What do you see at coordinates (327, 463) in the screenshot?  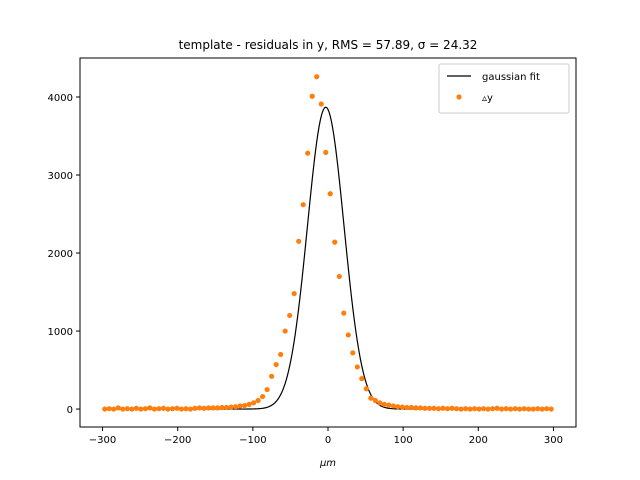 I see `x-axis-label: μm` at bounding box center [327, 463].